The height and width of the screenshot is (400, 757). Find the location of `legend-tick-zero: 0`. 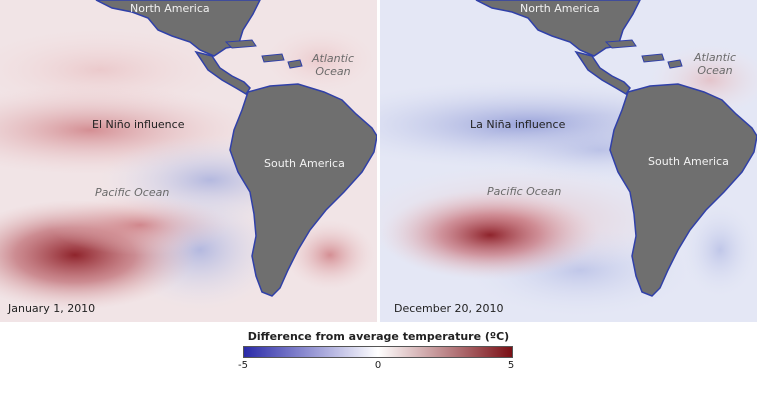

legend-tick-zero: 0 is located at coordinates (378, 365).